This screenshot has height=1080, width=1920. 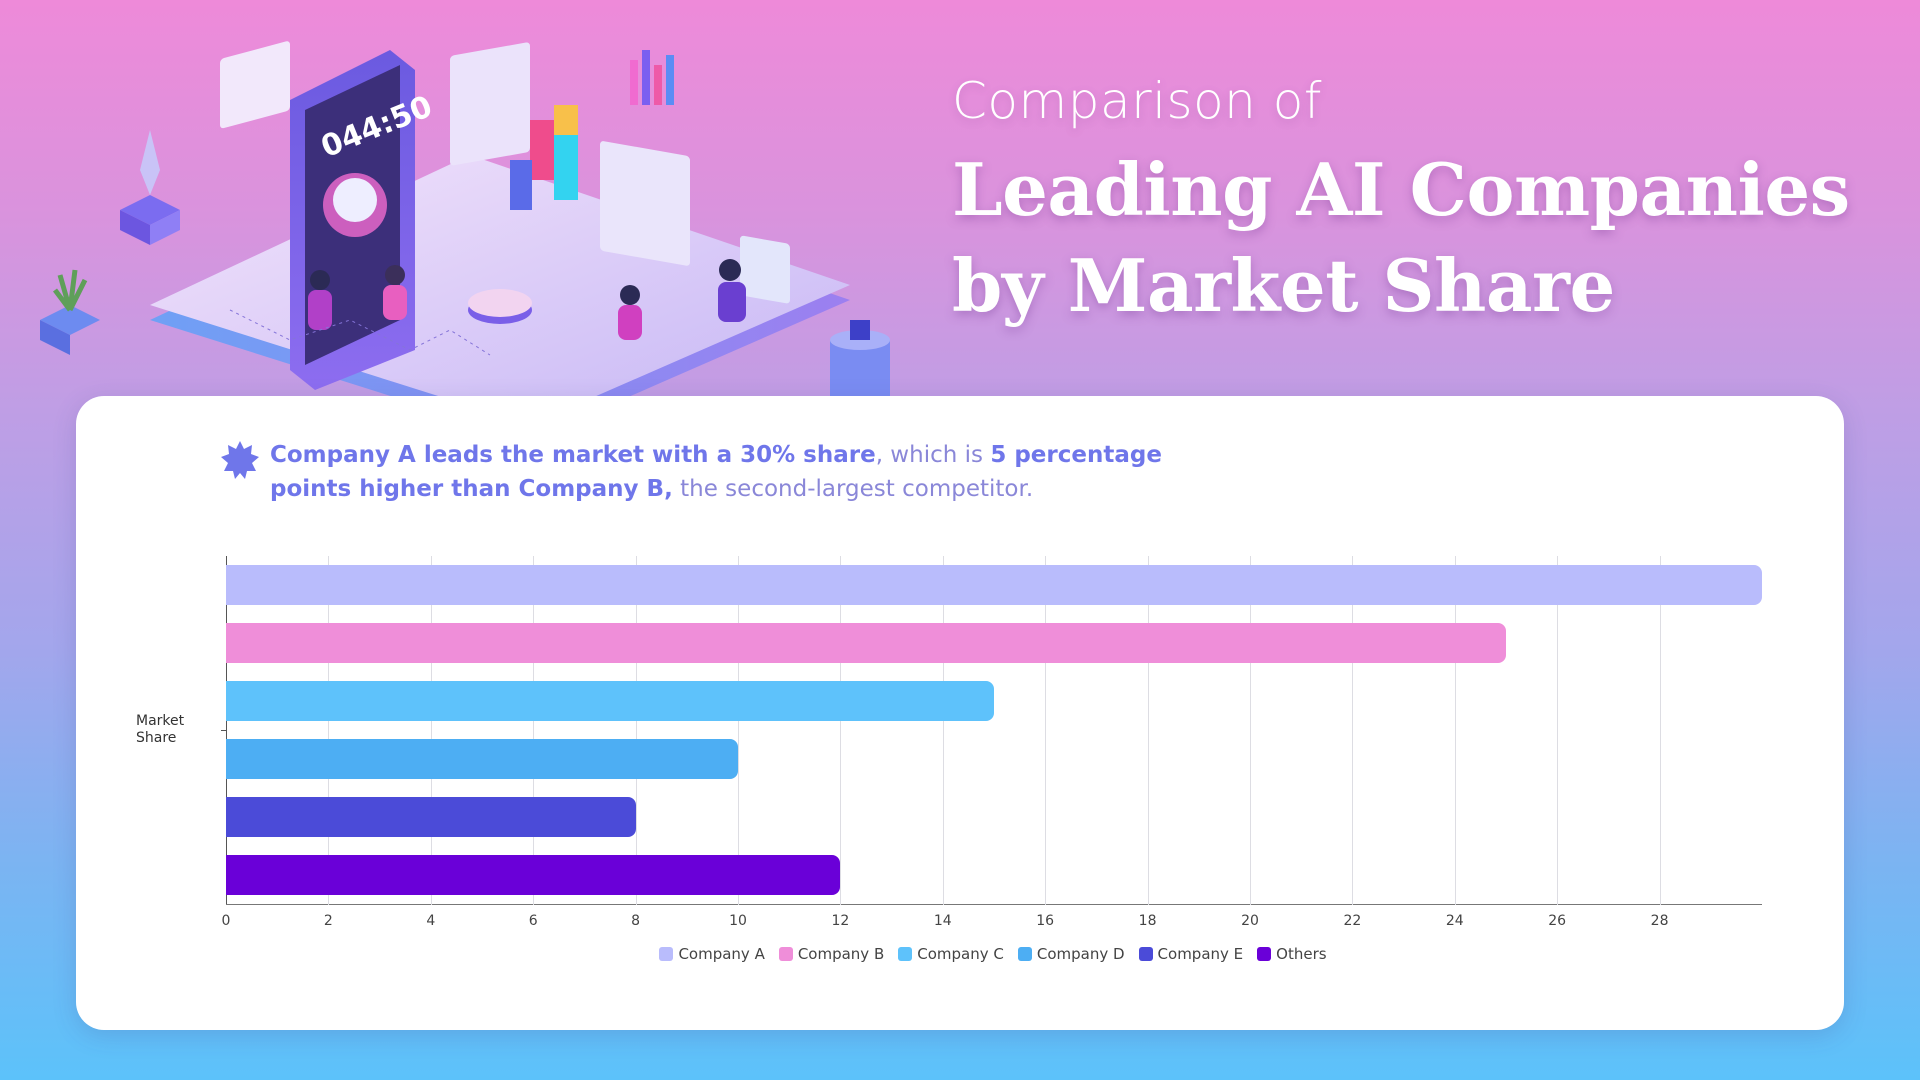 I want to click on x-tick-label: 26, so click(x=1557, y=921).